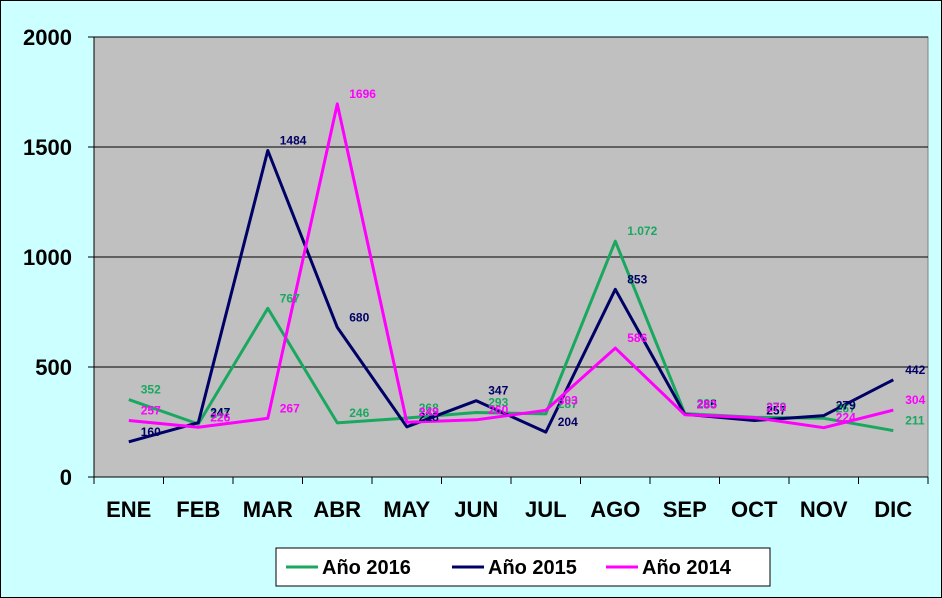 Image resolution: width=942 pixels, height=598 pixels. What do you see at coordinates (498, 410) in the screenshot?
I see `data-label: 260` at bounding box center [498, 410].